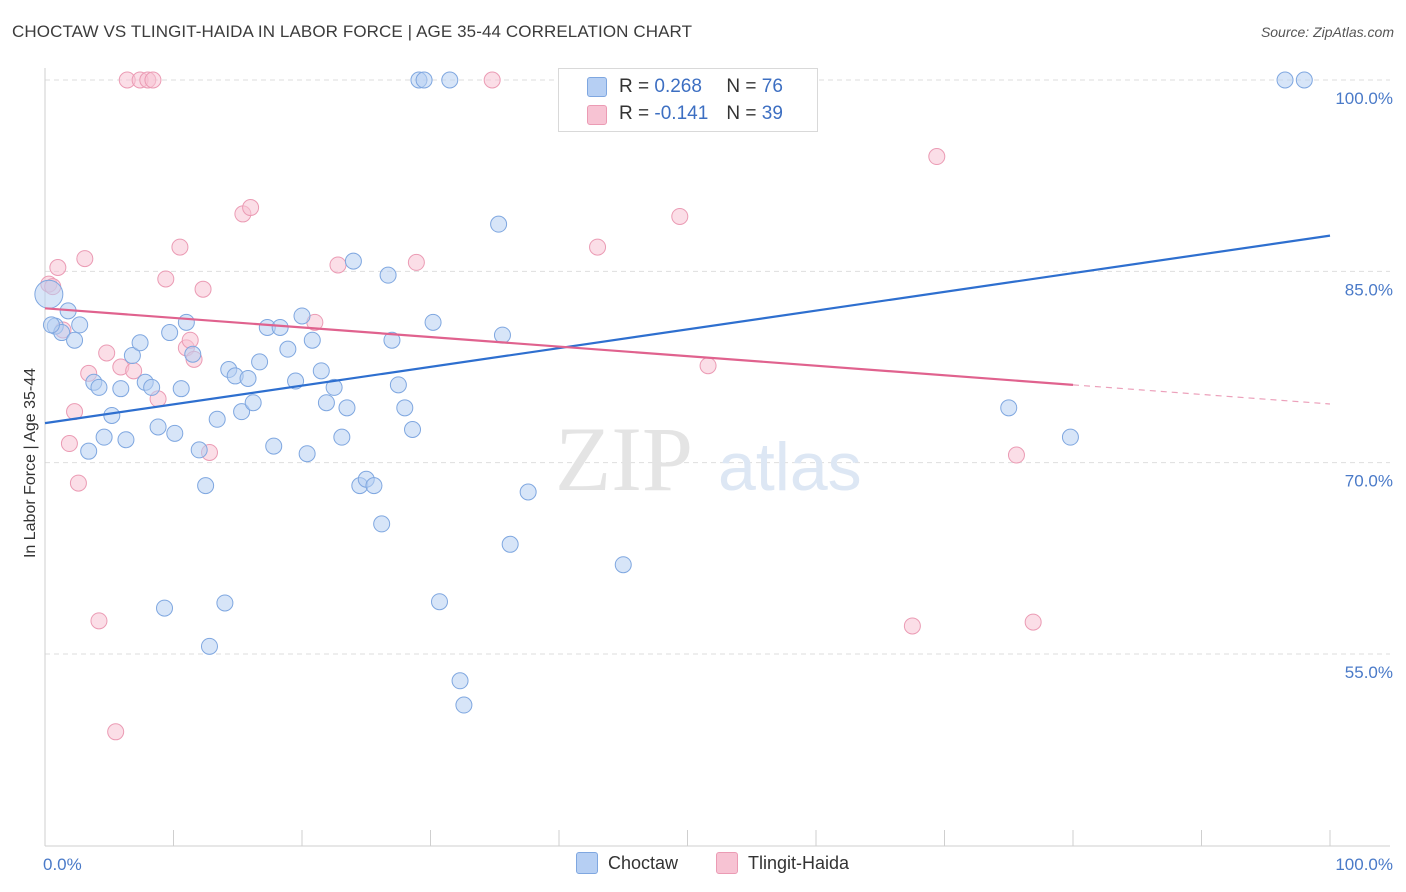 The height and width of the screenshot is (892, 1406). I want to click on legend-row-choctaw: R = 0.268 N = 76, so click(701, 87).